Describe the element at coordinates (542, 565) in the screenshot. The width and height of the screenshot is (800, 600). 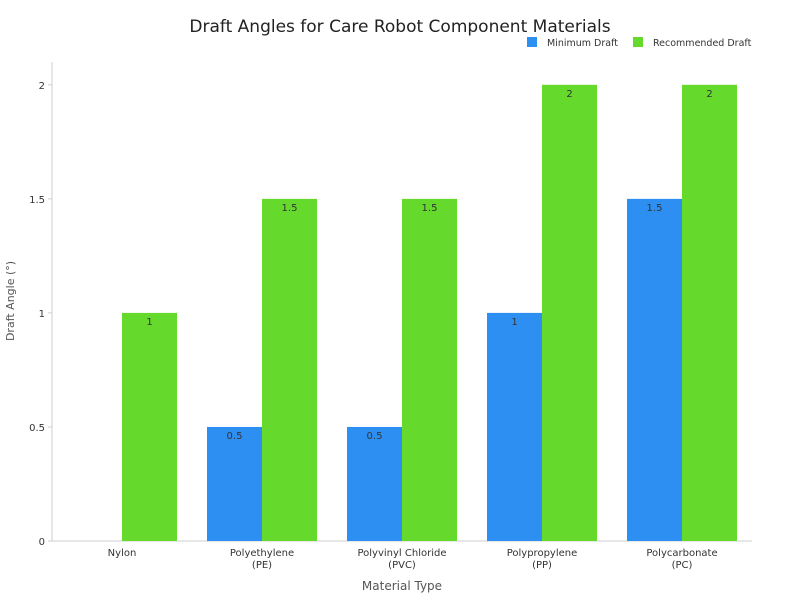
I see `x-tick-label: (PP)` at that location.